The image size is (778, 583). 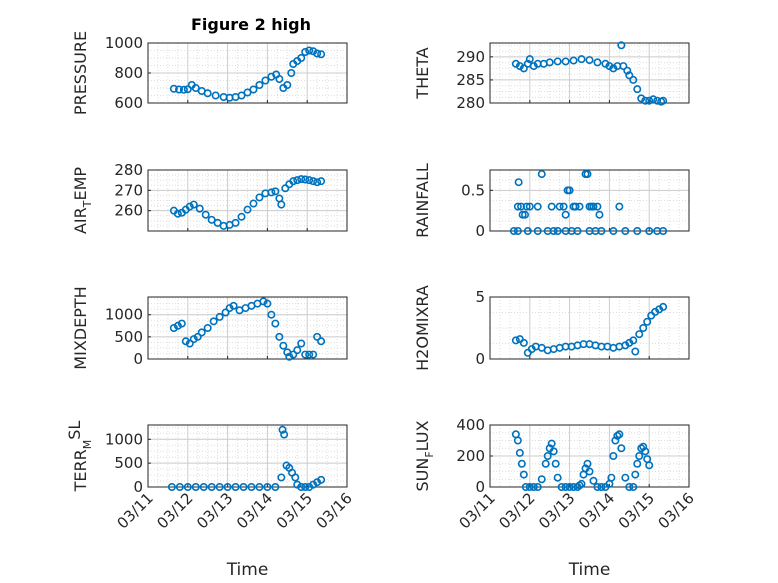 What do you see at coordinates (470, 425) in the screenshot?
I see `y-tick-label: 400` at bounding box center [470, 425].